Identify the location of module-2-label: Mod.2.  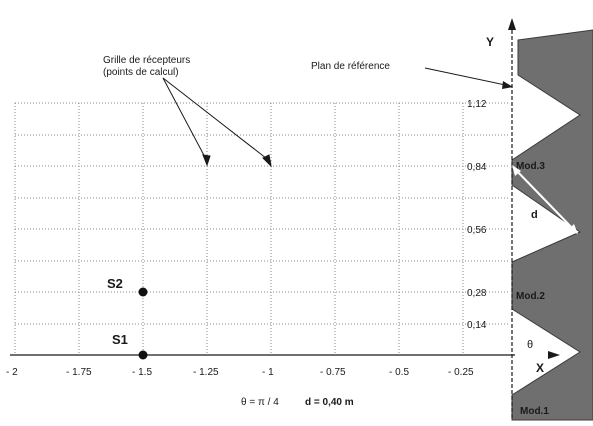
(530, 296).